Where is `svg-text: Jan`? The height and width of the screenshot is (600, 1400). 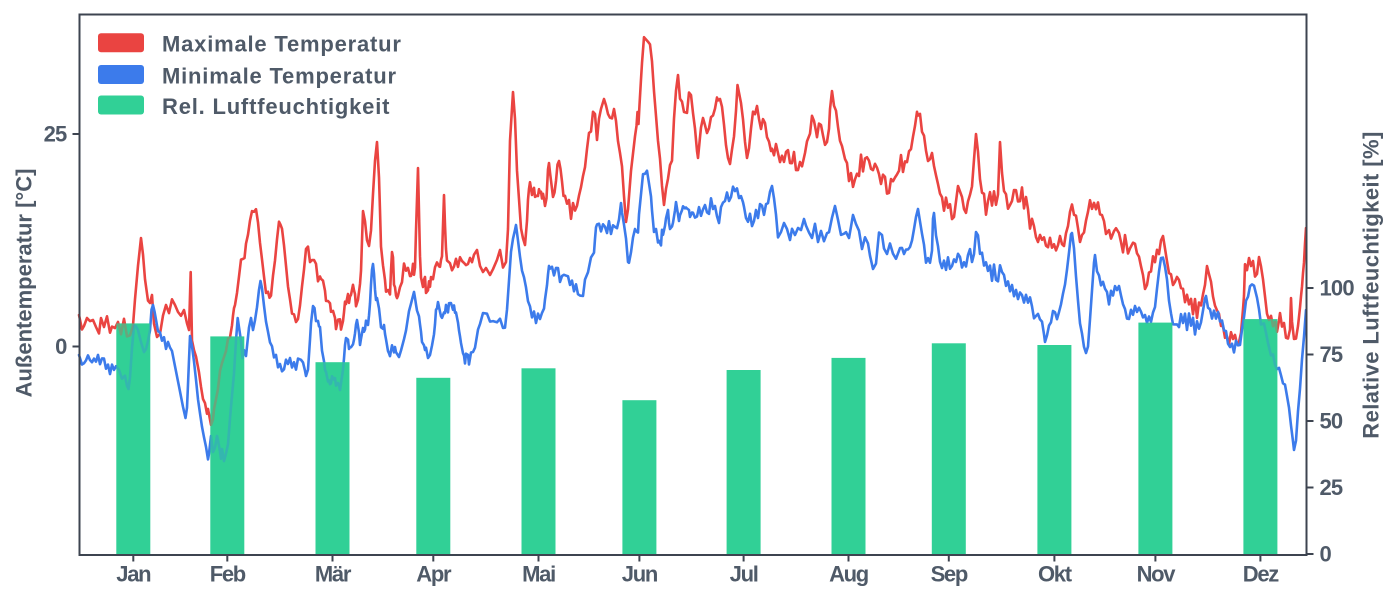 svg-text: Jan is located at coordinates (133, 574).